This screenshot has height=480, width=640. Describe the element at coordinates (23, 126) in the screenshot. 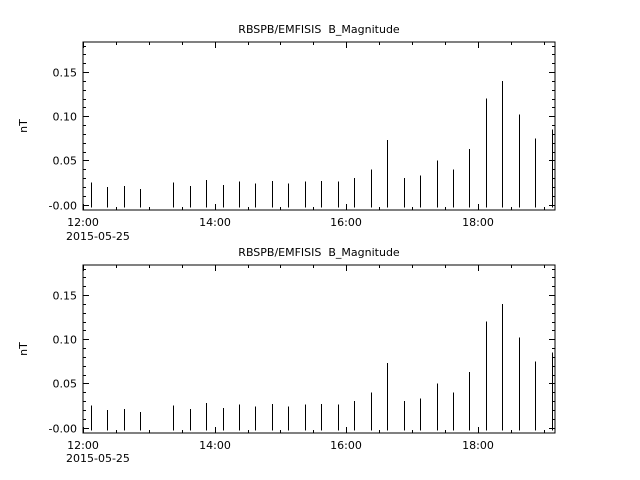

I see `y-axis-label-top: nT` at that location.